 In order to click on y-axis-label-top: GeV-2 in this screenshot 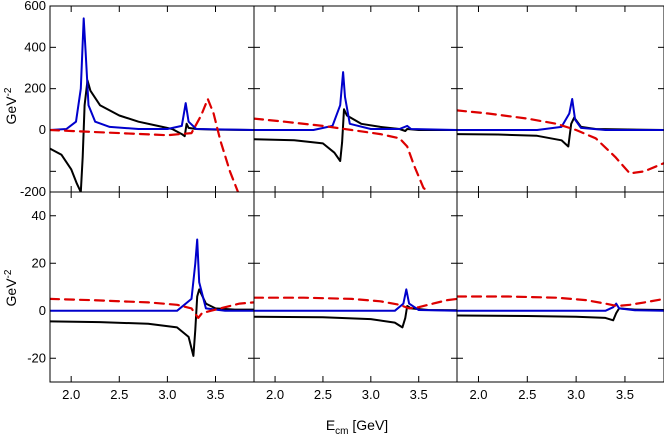, I will do `click(11, 105)`.